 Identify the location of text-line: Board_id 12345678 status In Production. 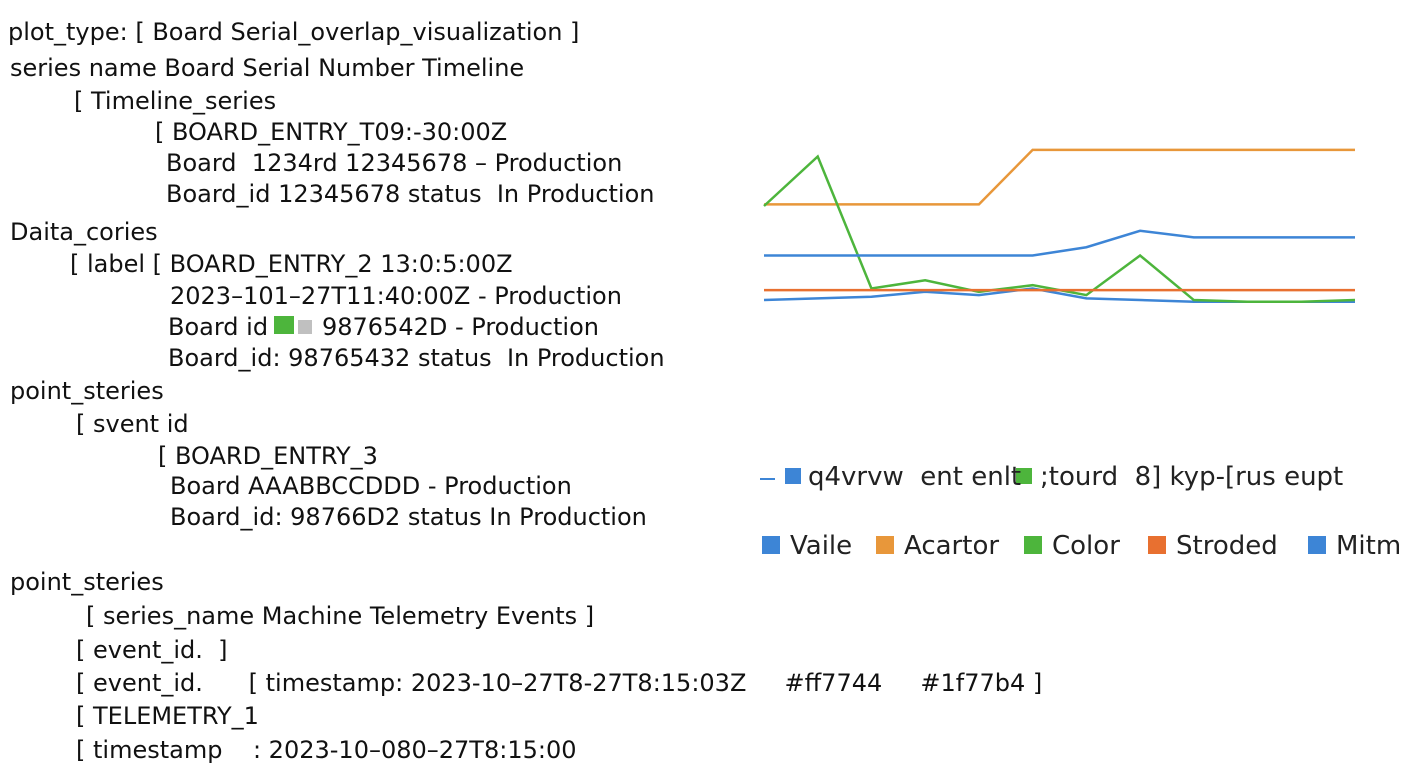
(410, 194).